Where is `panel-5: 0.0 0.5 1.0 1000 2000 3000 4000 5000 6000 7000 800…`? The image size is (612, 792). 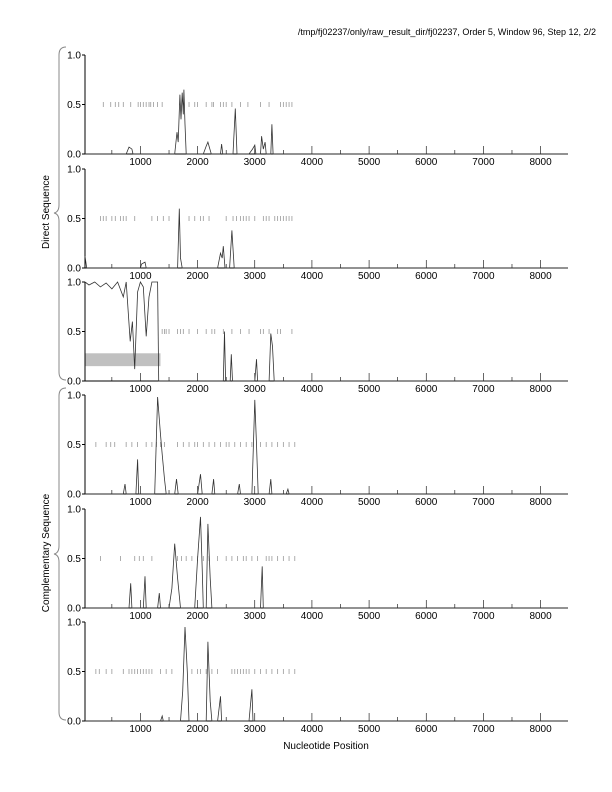
panel-5: 0.0 0.5 1.0 1000 2000 3000 4000 5000 6000 7000 800… is located at coordinates (317, 563).